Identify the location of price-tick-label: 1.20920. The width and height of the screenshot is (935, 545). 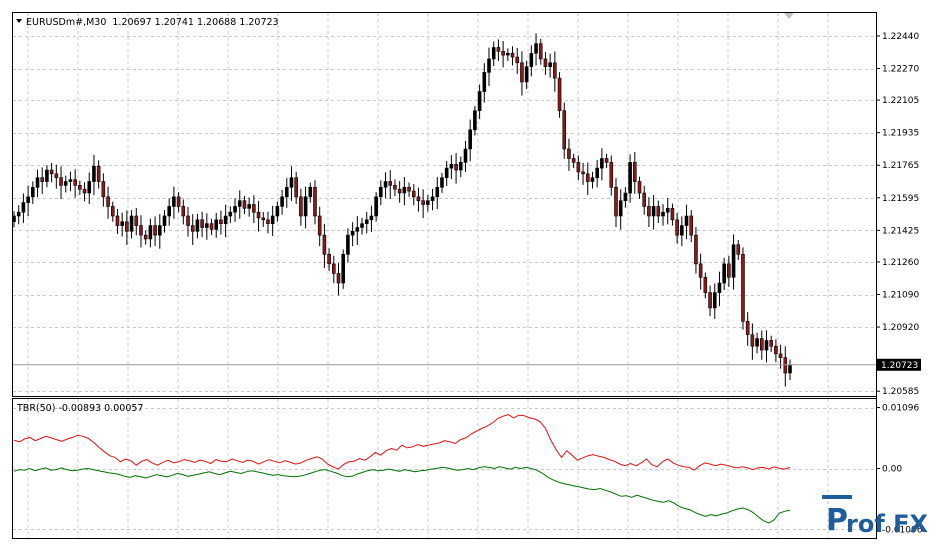
(900, 328).